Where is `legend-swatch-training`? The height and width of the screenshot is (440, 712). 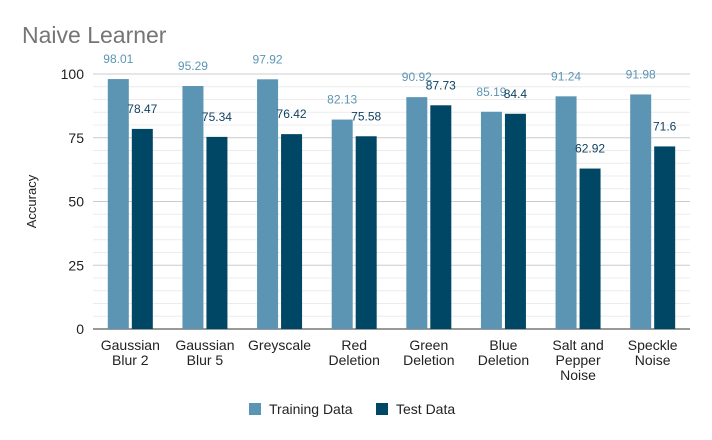 legend-swatch-training is located at coordinates (255, 409).